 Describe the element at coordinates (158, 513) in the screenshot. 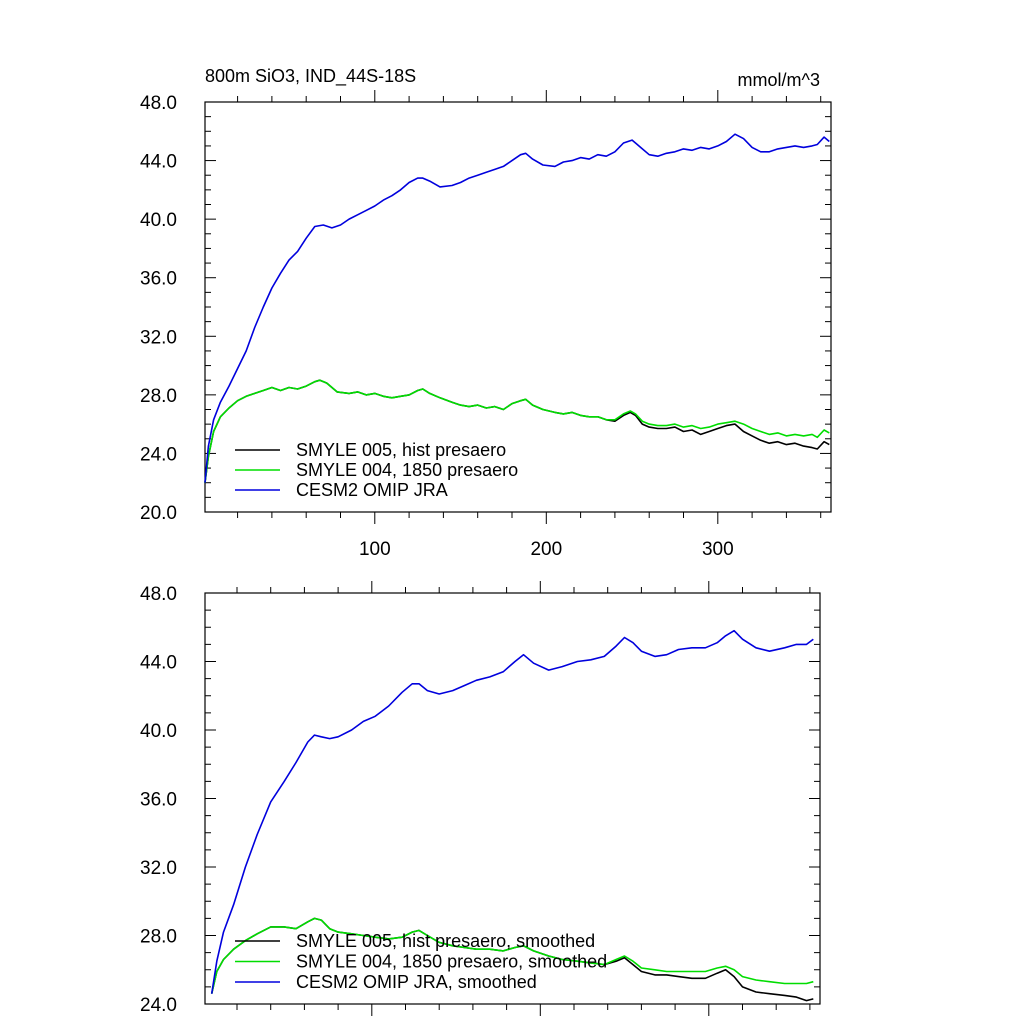

I see `y-tick-label: 20.0` at that location.